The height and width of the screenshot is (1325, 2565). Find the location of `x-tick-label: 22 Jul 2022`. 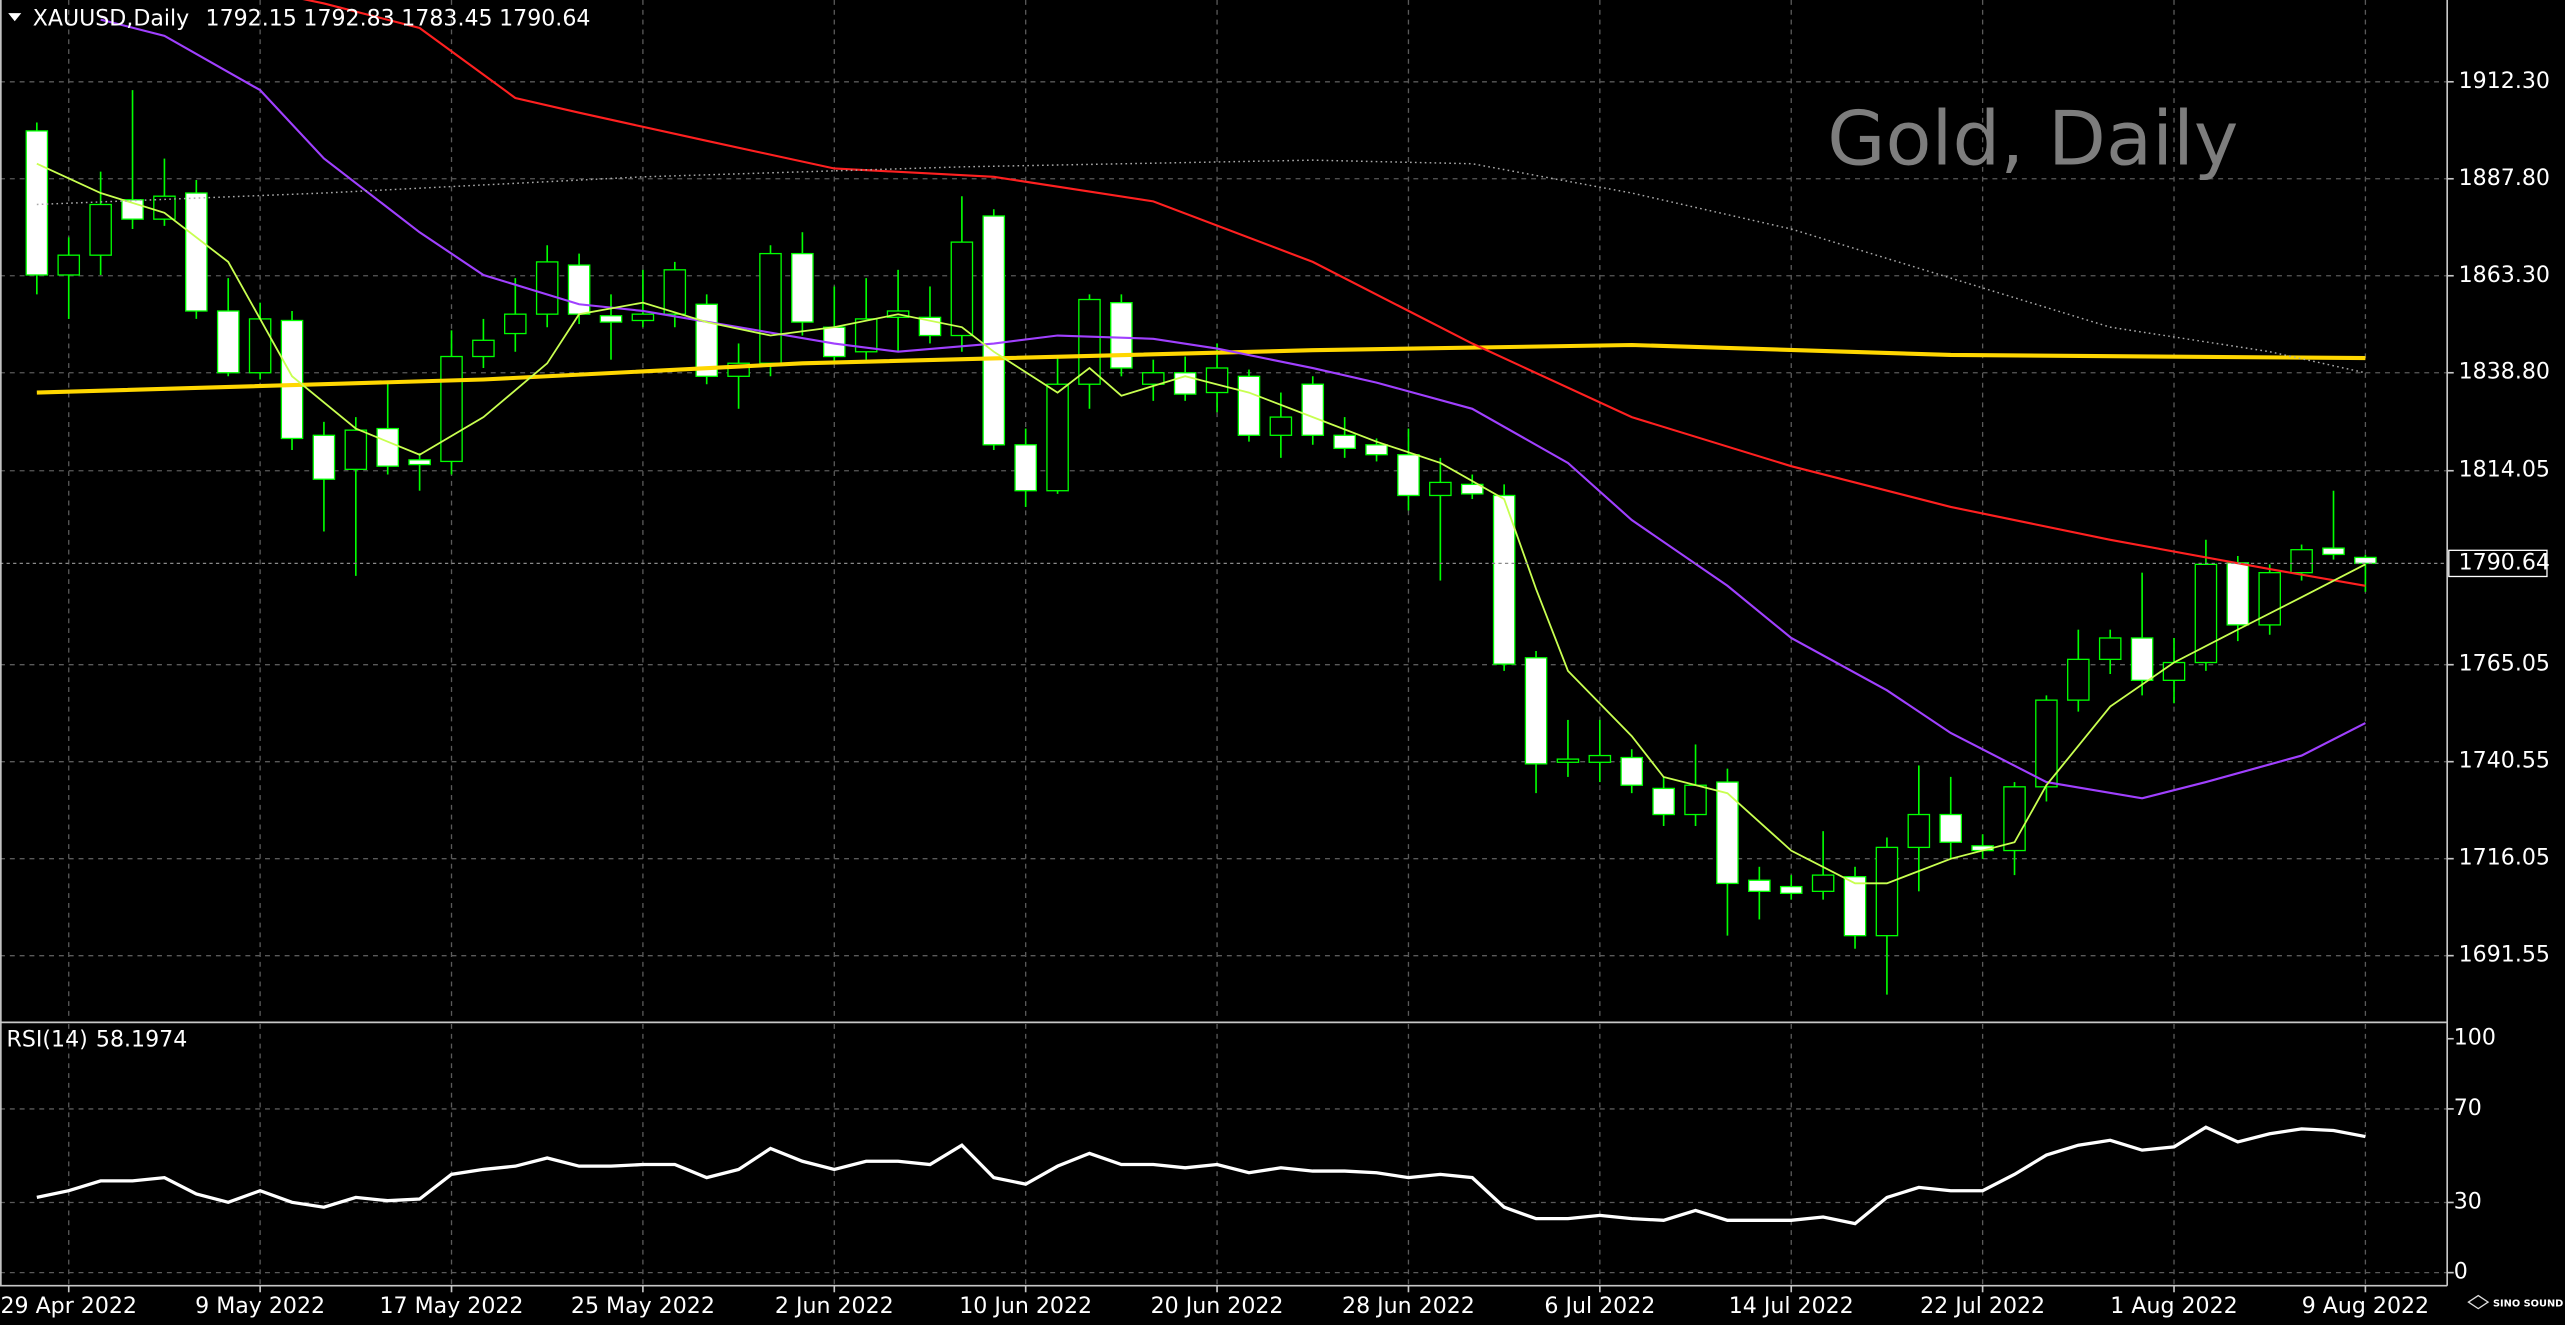

x-tick-label: 22 Jul 2022 is located at coordinates (1982, 1306).